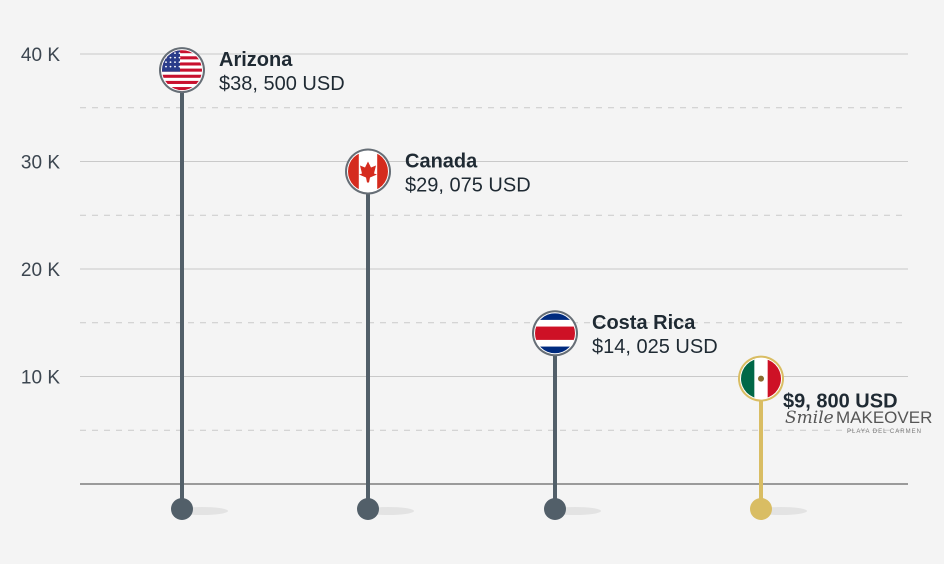  What do you see at coordinates (761, 378) in the screenshot?
I see `mexico-flag-icon` at bounding box center [761, 378].